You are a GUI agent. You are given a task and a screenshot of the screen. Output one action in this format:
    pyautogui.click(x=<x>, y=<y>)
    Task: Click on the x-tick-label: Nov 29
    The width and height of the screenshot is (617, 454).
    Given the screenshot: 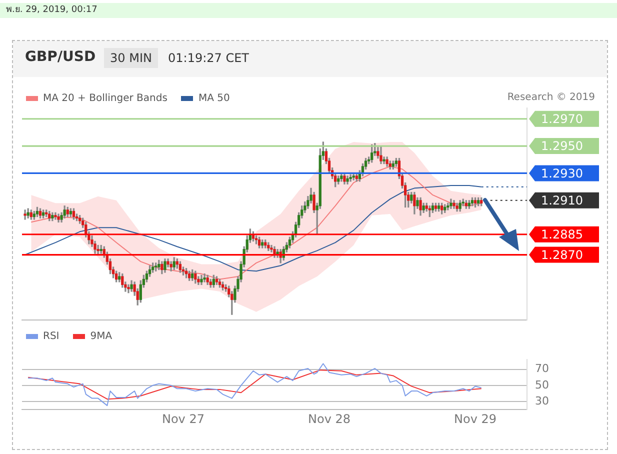 What is the action you would take?
    pyautogui.click(x=475, y=419)
    